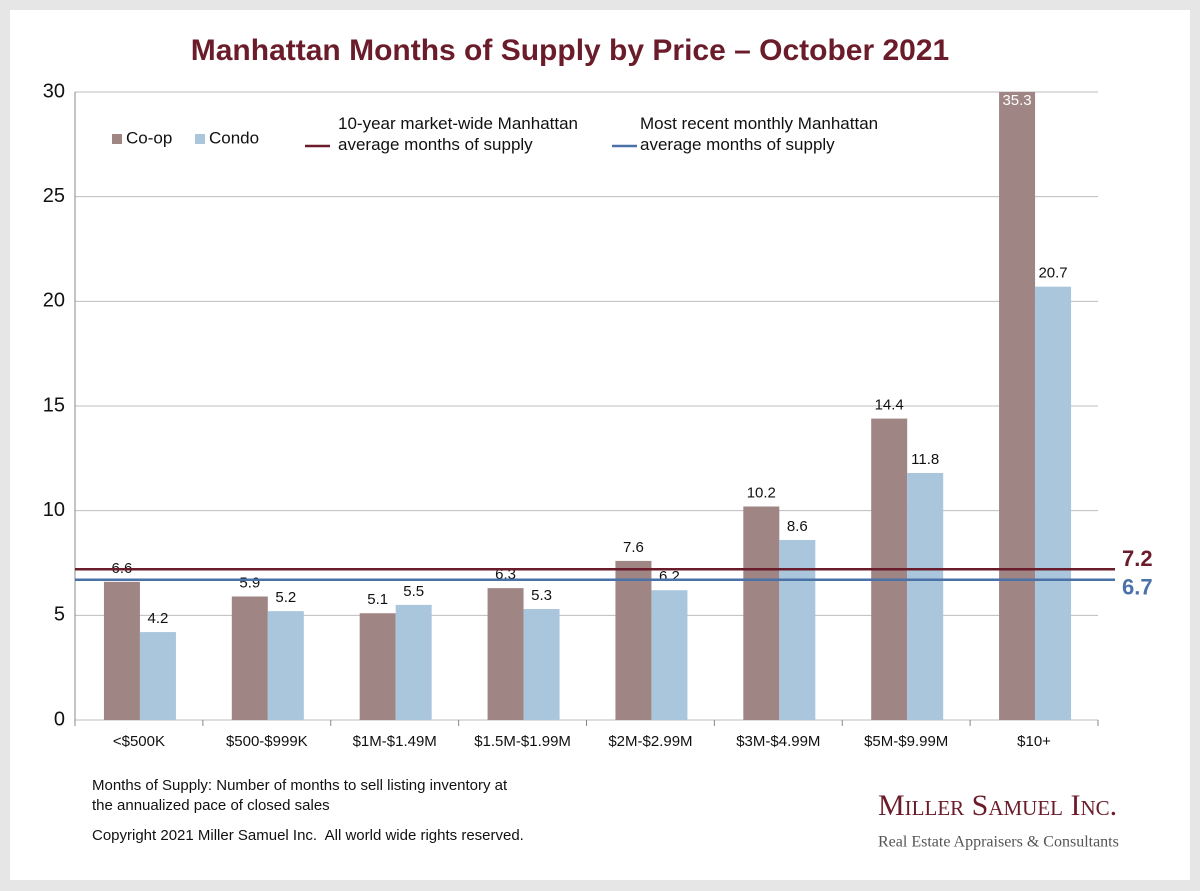 This screenshot has width=1200, height=891. I want to click on y-tick-label: 5, so click(59, 615).